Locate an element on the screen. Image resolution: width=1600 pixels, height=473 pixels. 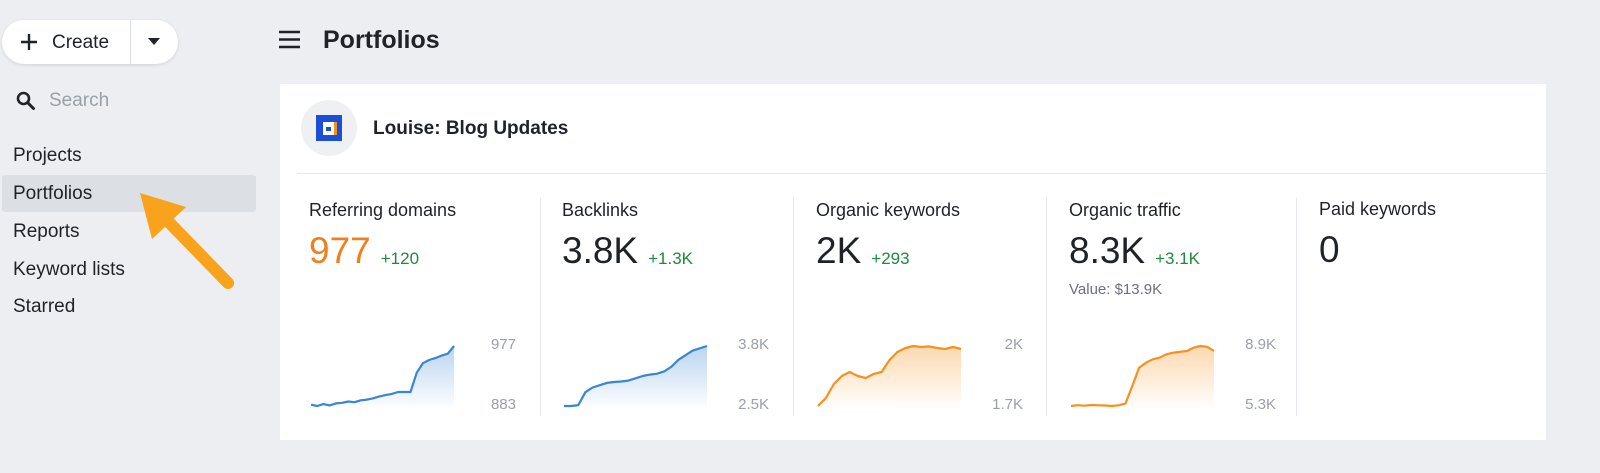
metric-change: +1.3K is located at coordinates (671, 258).